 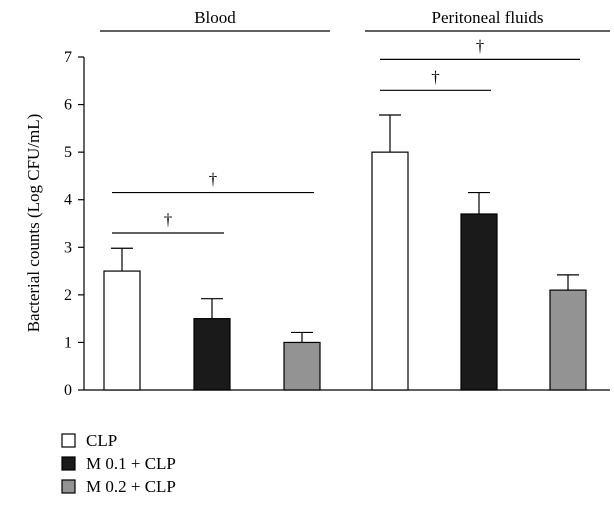 I want to click on y-axis-label: Bacterial counts (Log CFU/mL), so click(x=33, y=223).